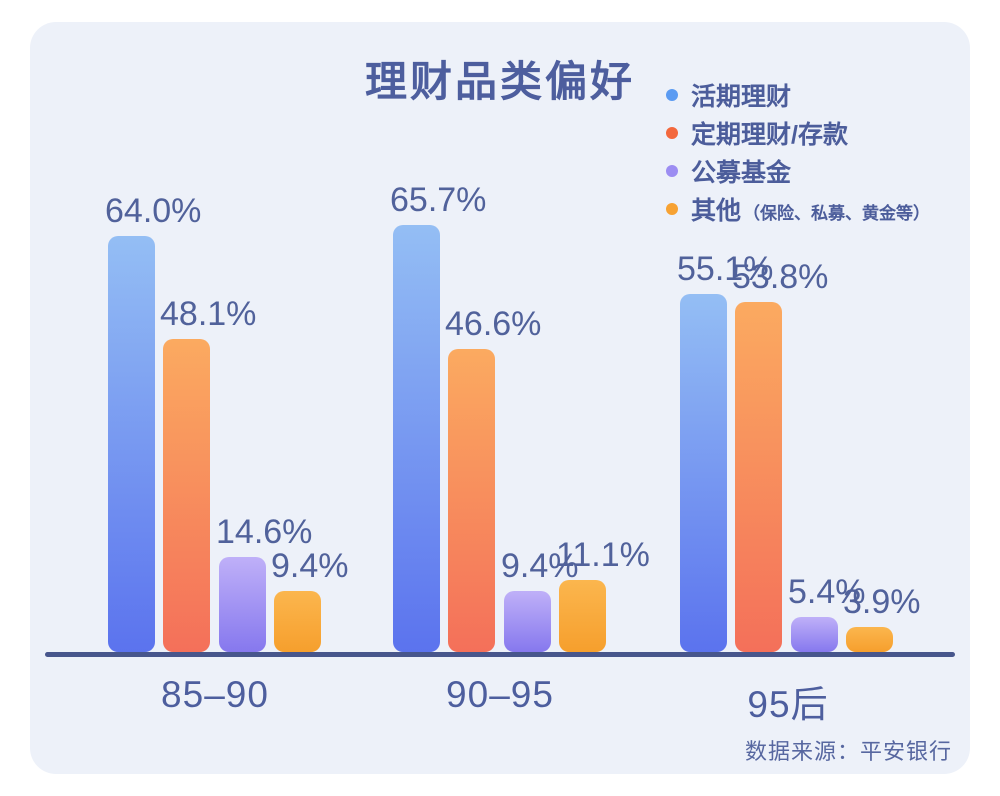  Describe the element at coordinates (716, 211) in the screenshot. I see `legend-label: 其他` at that location.